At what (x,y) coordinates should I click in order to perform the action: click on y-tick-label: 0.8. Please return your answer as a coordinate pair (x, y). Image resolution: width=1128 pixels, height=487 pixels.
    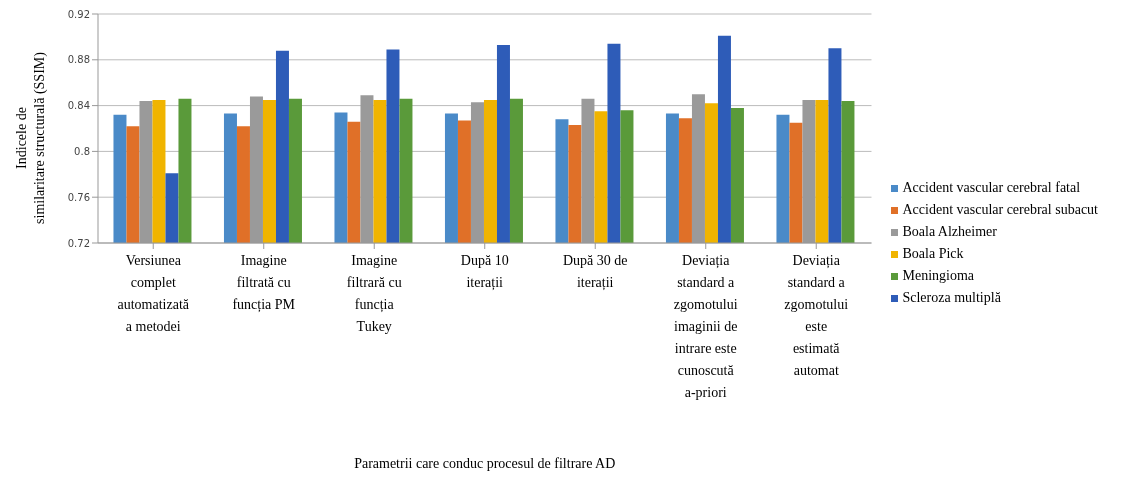
    Looking at the image, I should click on (82, 151).